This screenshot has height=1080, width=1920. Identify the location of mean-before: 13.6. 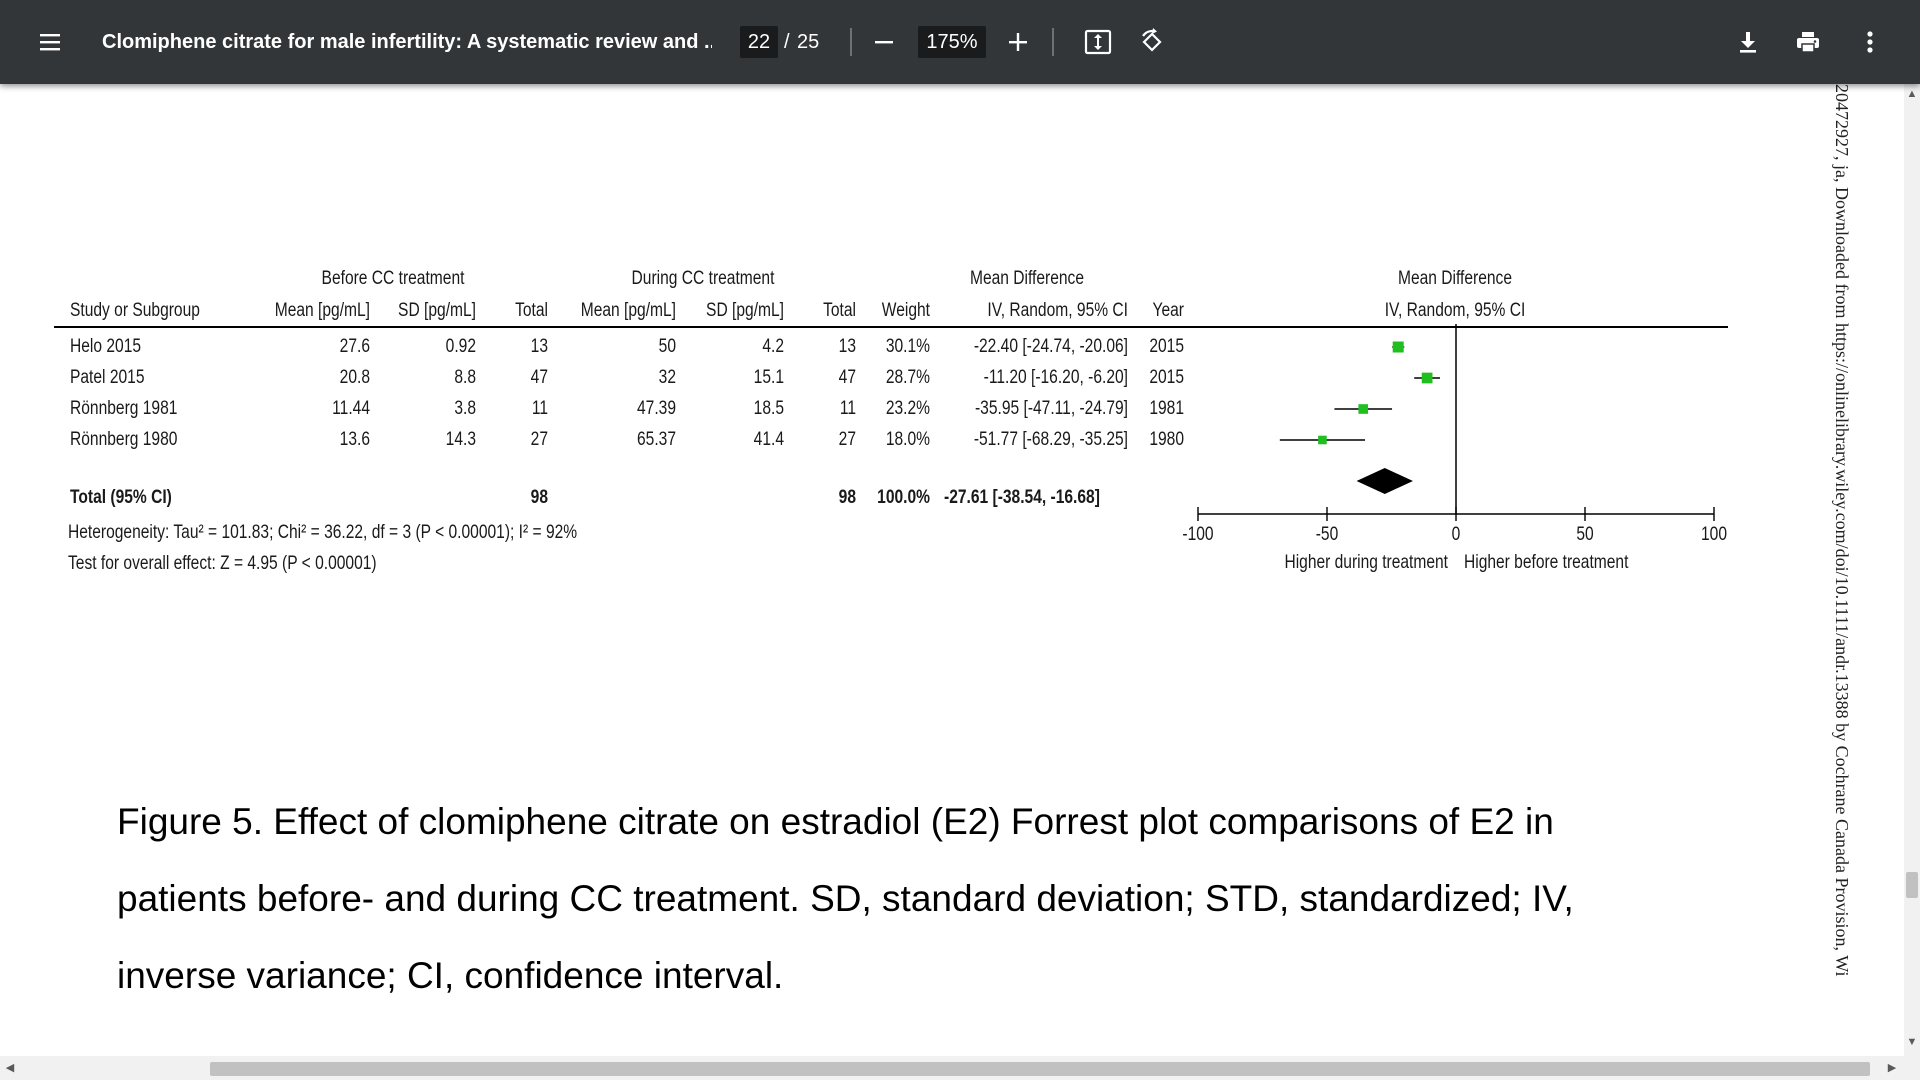
(354, 439).